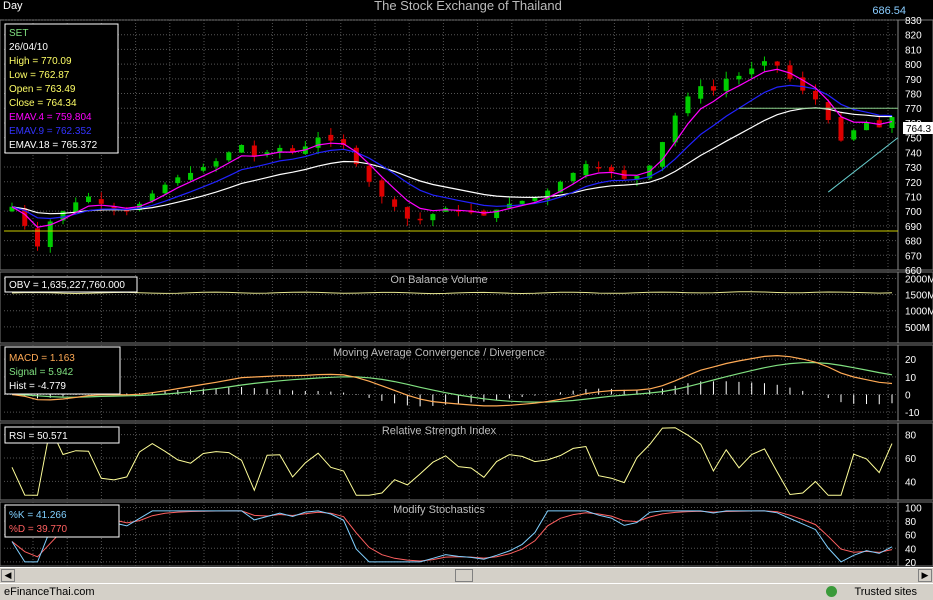 Image resolution: width=933 pixels, height=600 pixels. What do you see at coordinates (913, 153) in the screenshot?
I see `price-tick-label: 740` at bounding box center [913, 153].